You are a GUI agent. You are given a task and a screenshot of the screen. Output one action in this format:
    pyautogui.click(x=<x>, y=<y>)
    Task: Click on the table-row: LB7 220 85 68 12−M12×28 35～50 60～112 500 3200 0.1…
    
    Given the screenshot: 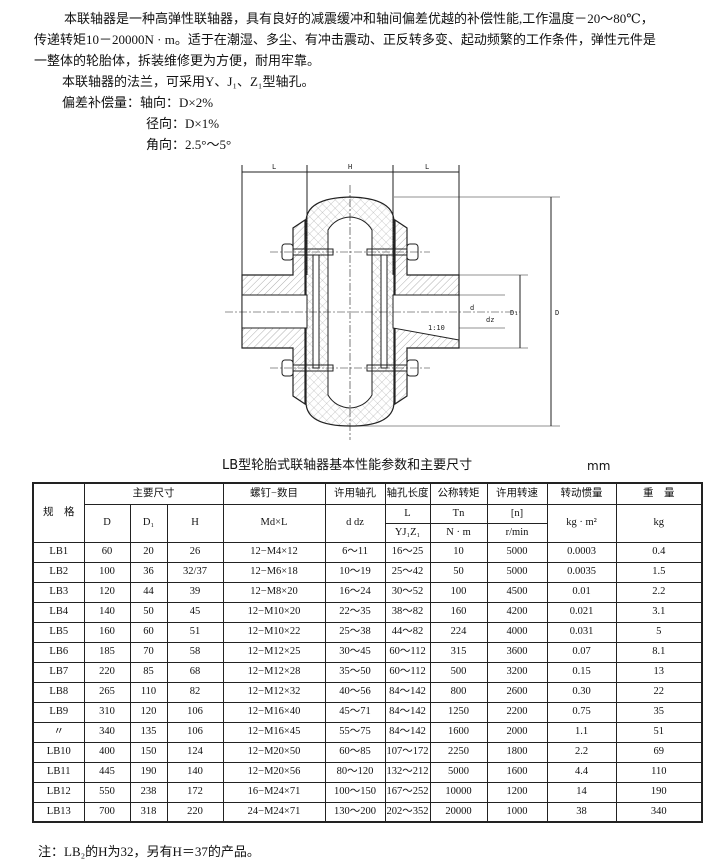 What is the action you would take?
    pyautogui.click(x=367, y=672)
    